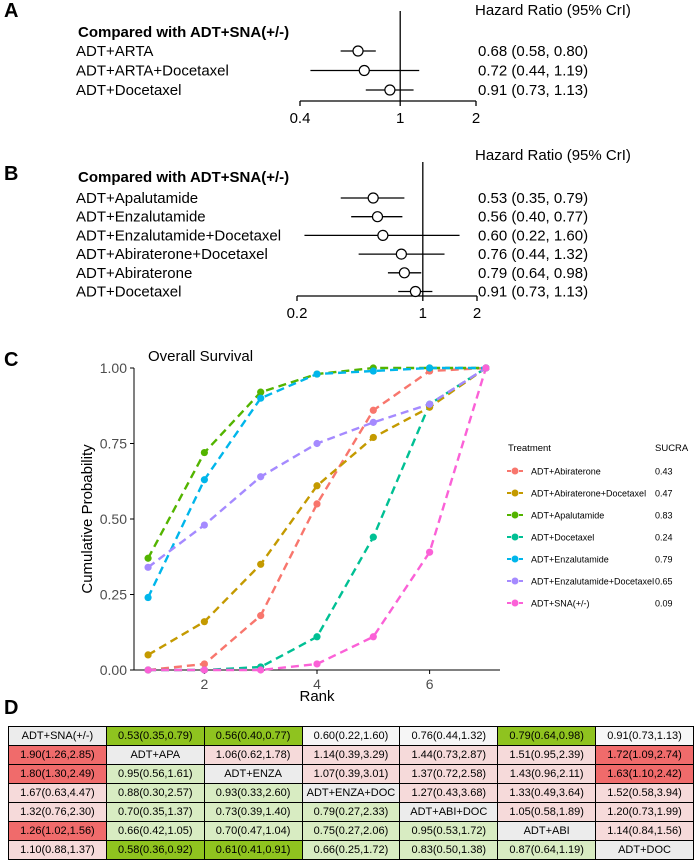 The height and width of the screenshot is (860, 699). I want to click on hr-column-title: Hazard Ratio (95% CrI), so click(553, 10).